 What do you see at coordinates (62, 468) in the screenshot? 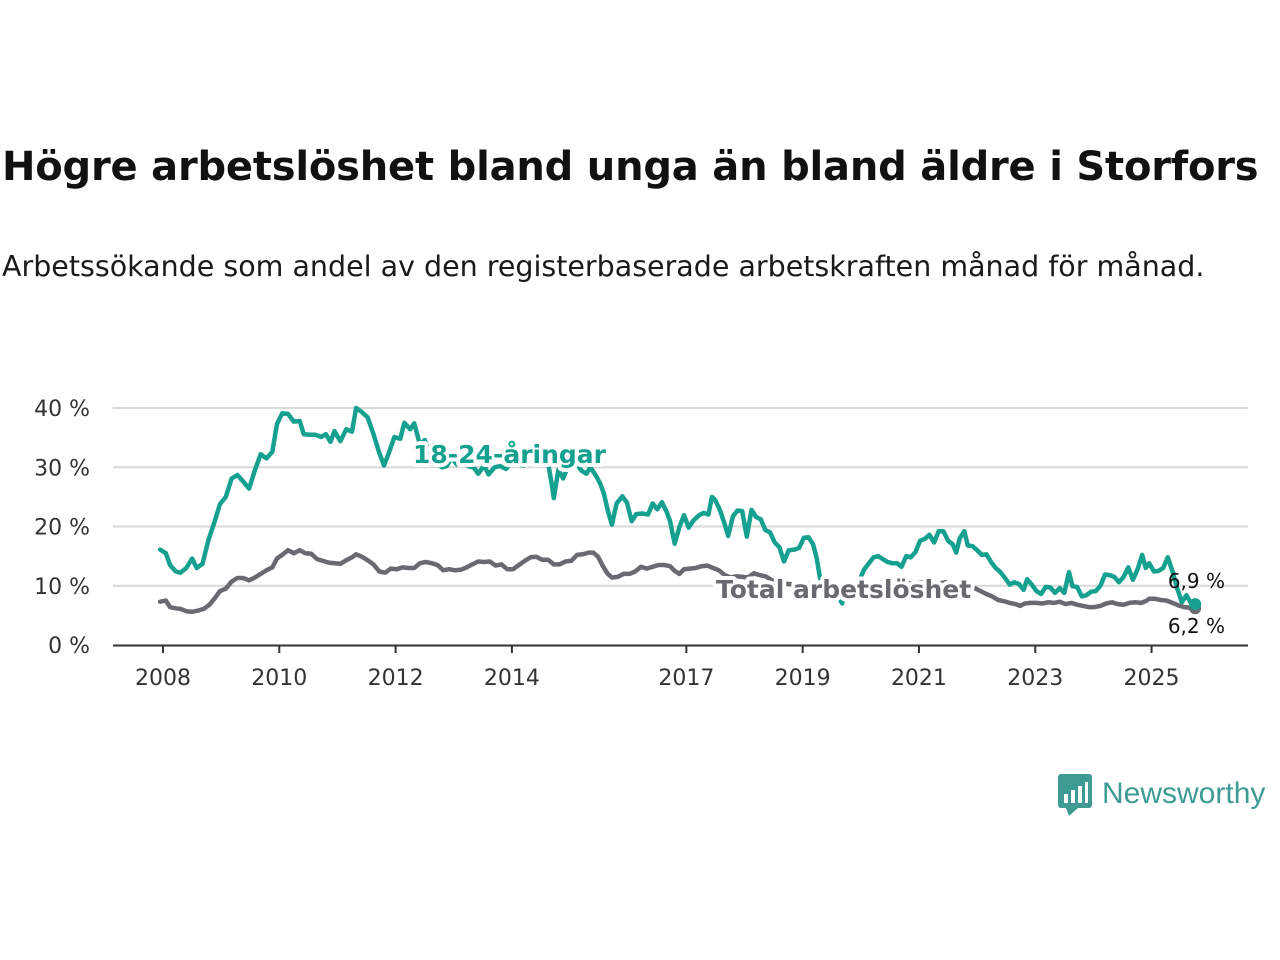
I see `y-tick-label: 30 %` at bounding box center [62, 468].